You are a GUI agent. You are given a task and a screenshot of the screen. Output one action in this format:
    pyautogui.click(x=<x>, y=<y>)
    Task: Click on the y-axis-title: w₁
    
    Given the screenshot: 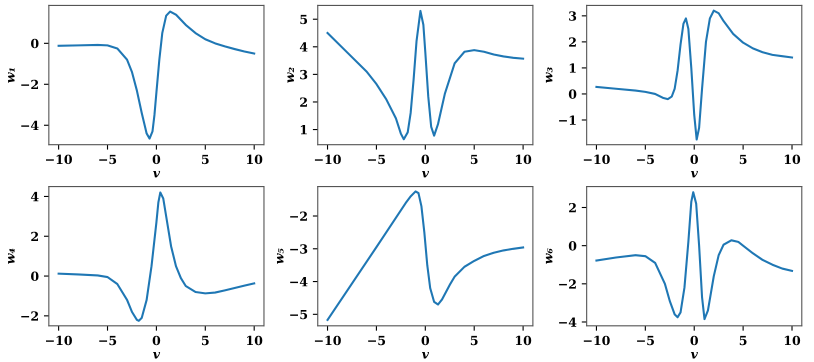 What is the action you would take?
    pyautogui.click(x=11, y=75)
    